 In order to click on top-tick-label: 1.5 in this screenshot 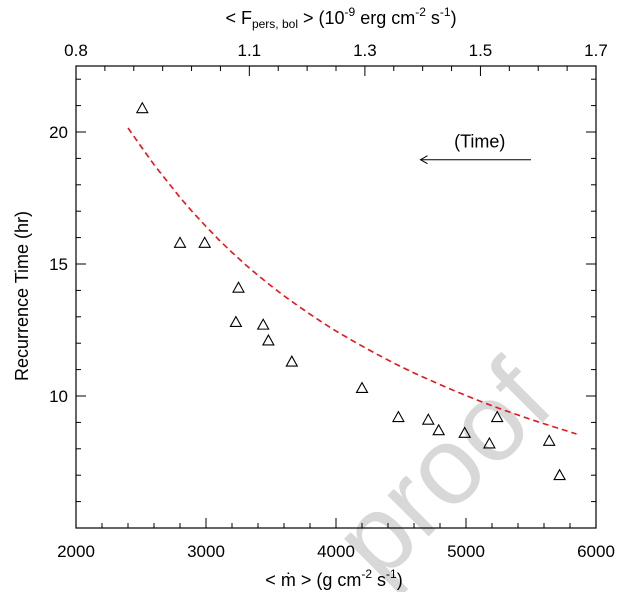, I will do `click(481, 50)`.